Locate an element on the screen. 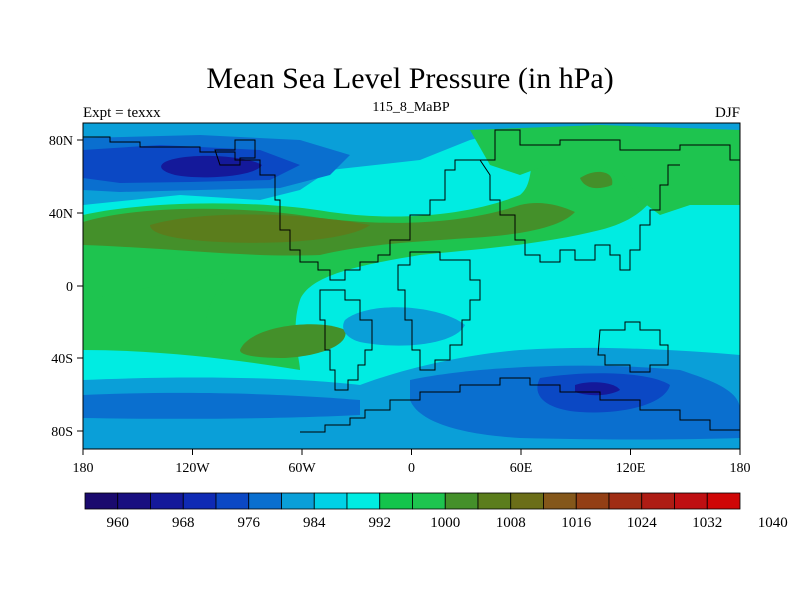 The image size is (800, 600). x-tick-label: 0 is located at coordinates (411, 468).